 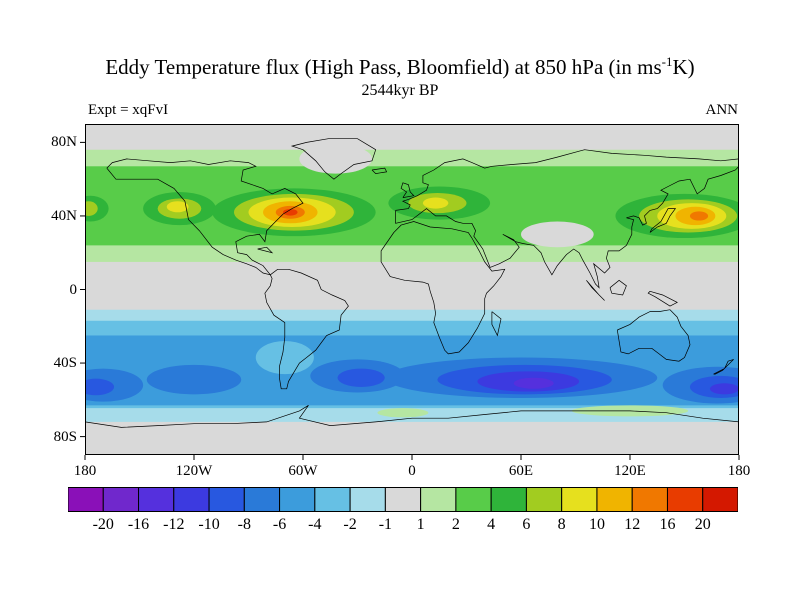 What do you see at coordinates (64, 142) in the screenshot?
I see `y-tick-label: 80N` at bounding box center [64, 142].